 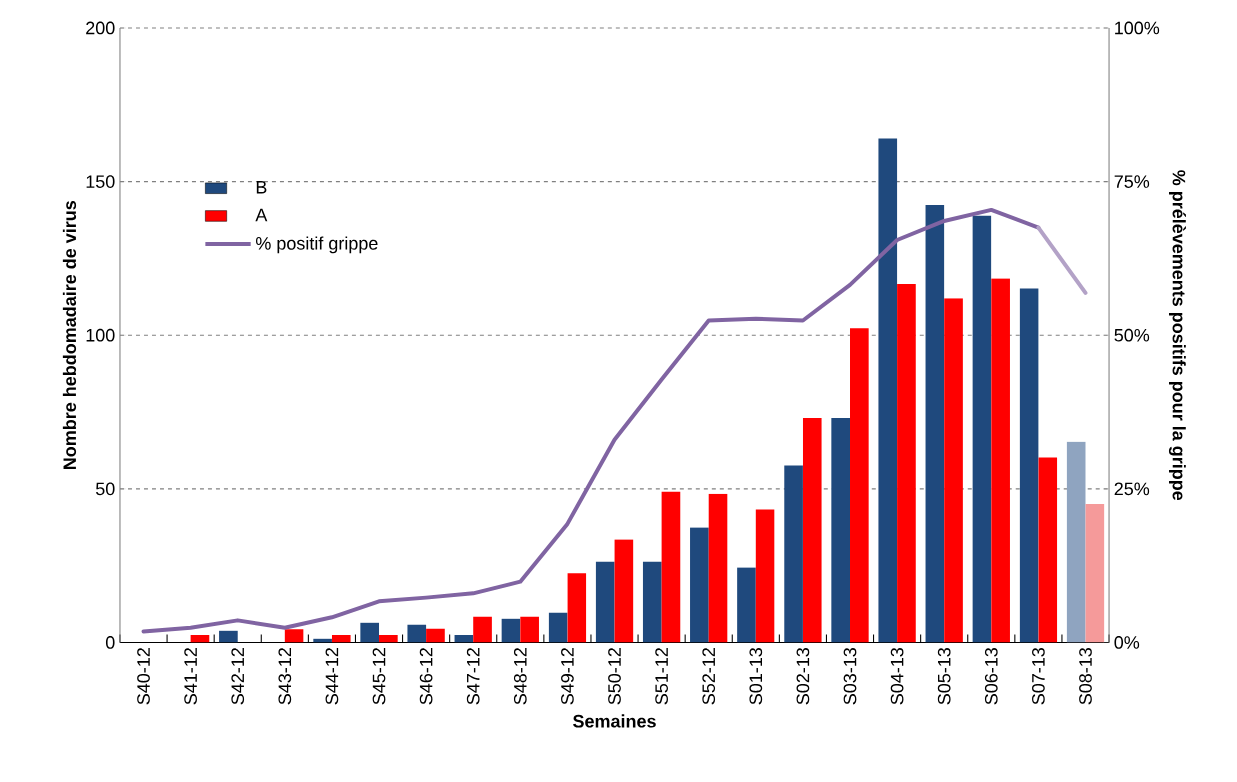 I want to click on y-tick-label: 0, so click(x=110, y=642).